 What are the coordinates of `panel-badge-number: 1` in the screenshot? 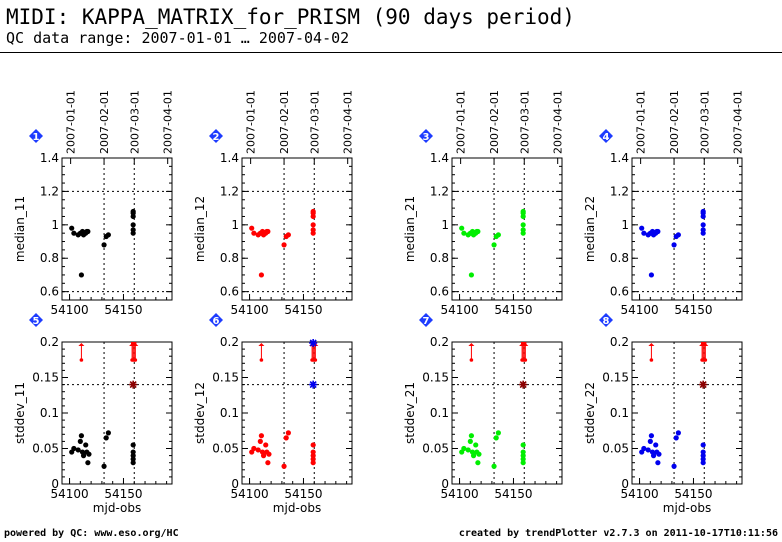 It's located at (36, 137).